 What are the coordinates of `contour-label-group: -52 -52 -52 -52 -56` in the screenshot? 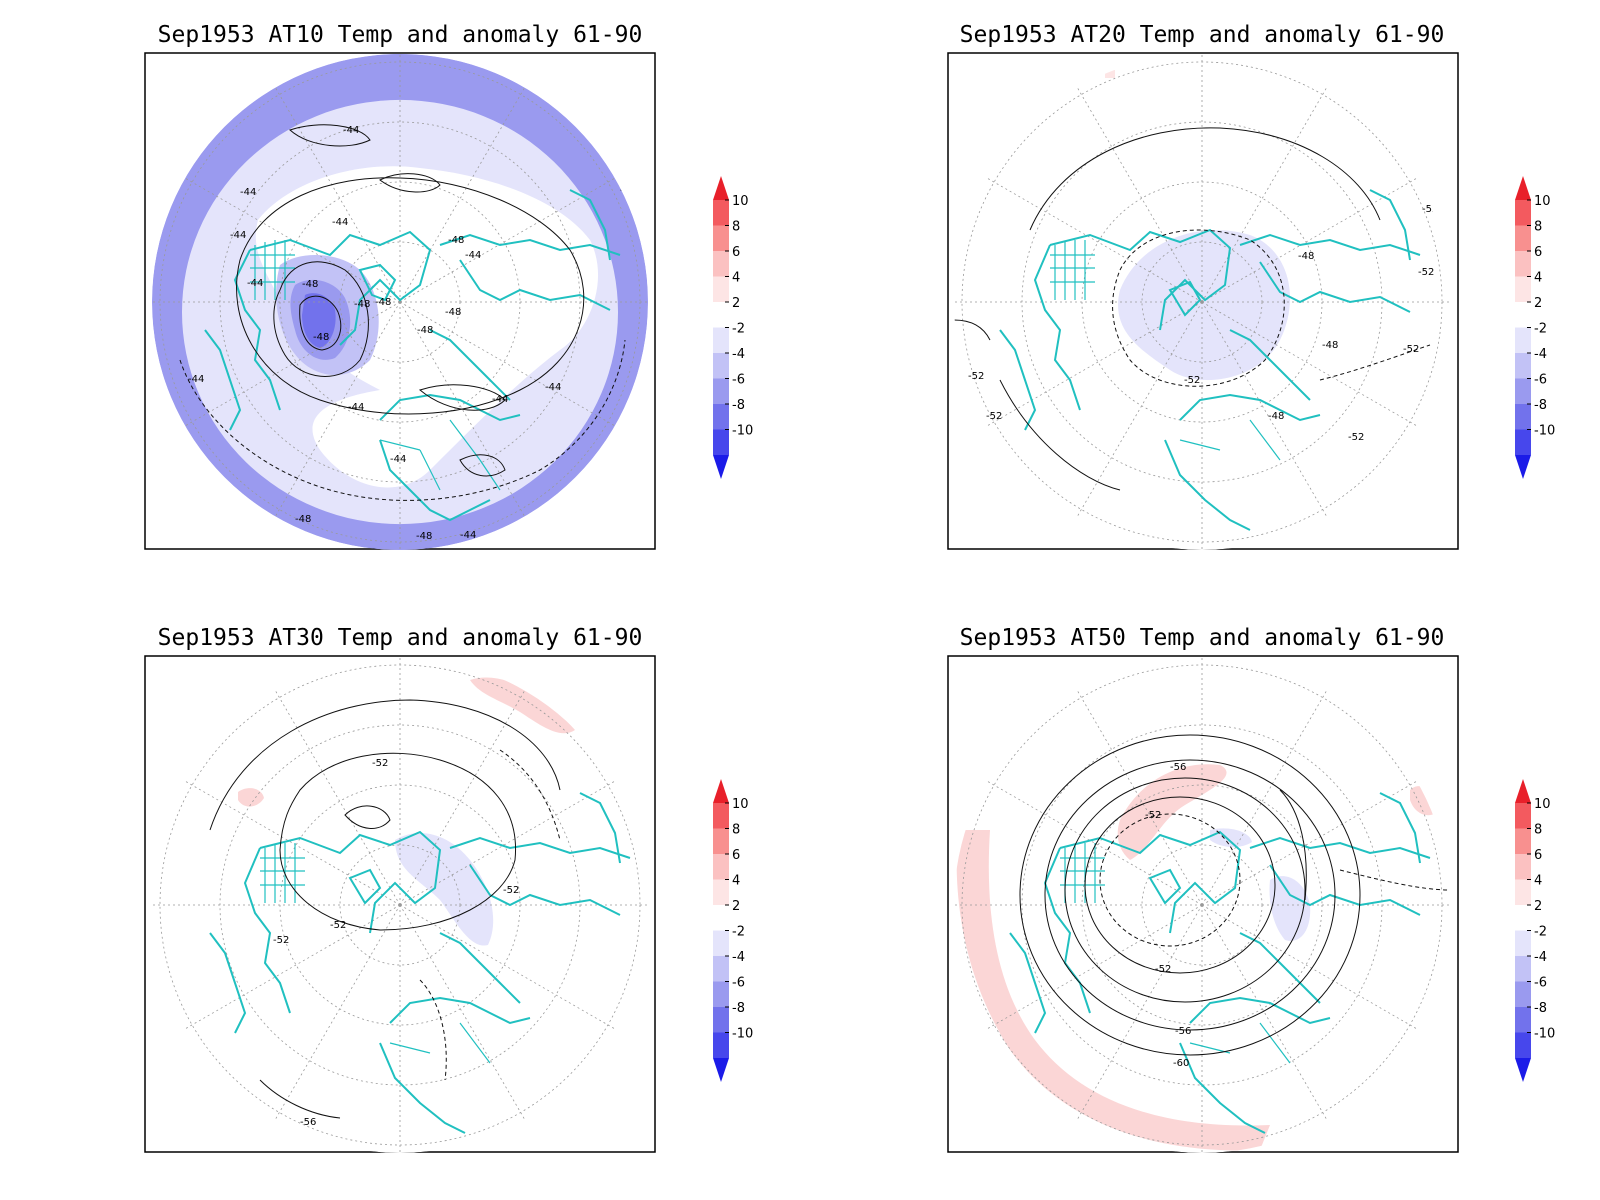 It's located at (396, 943).